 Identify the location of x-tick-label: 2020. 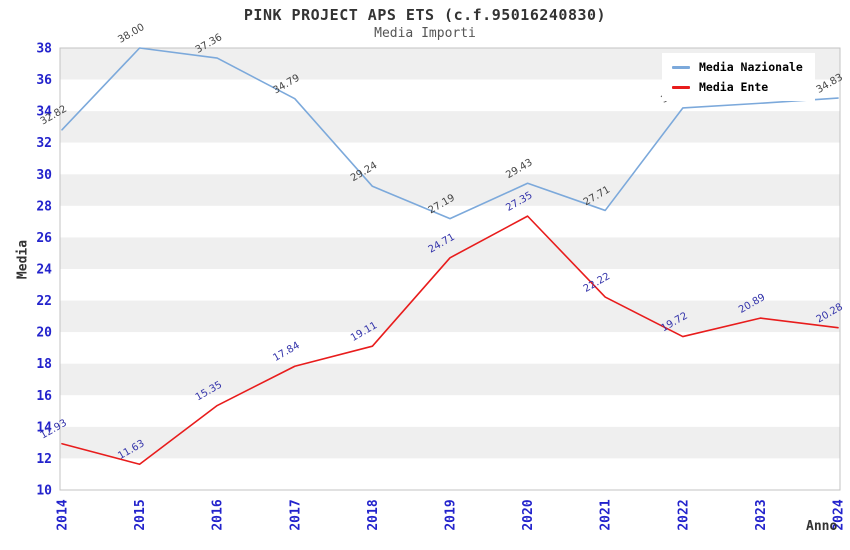
(528, 514).